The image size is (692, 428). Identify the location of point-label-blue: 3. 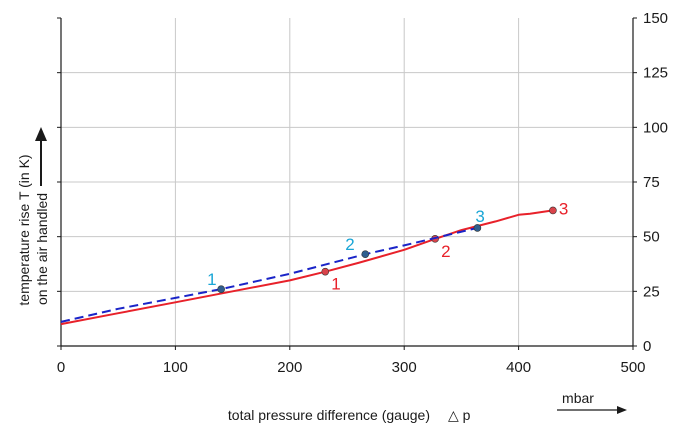
(479, 216).